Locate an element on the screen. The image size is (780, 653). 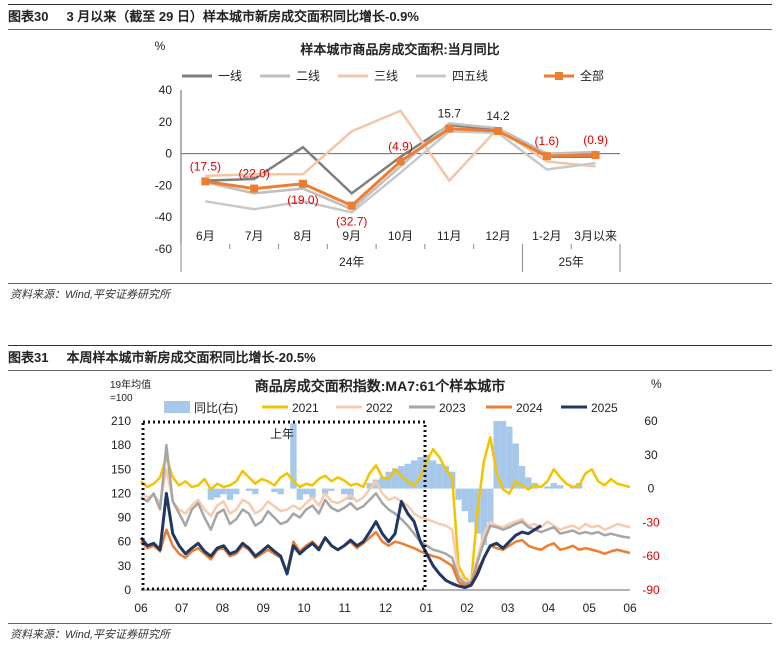
figure-31-caption: 本周样本城市新房成交面积同比增长-20.5% is located at coordinates (191, 357).